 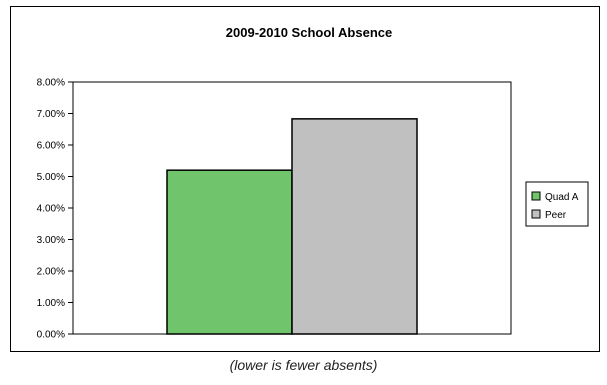 What do you see at coordinates (51, 335) in the screenshot?
I see `y-tick-label: 0.00%` at bounding box center [51, 335].